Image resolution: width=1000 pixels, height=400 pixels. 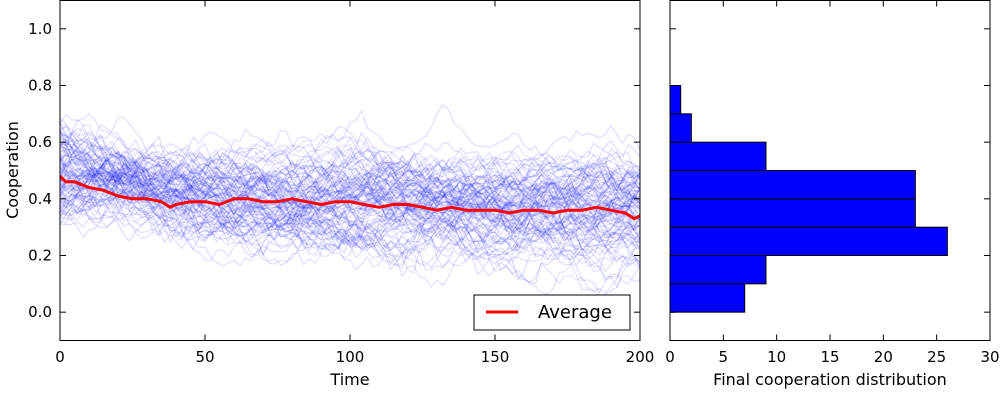 What do you see at coordinates (936, 357) in the screenshot?
I see `x-tick-label: 25` at bounding box center [936, 357].